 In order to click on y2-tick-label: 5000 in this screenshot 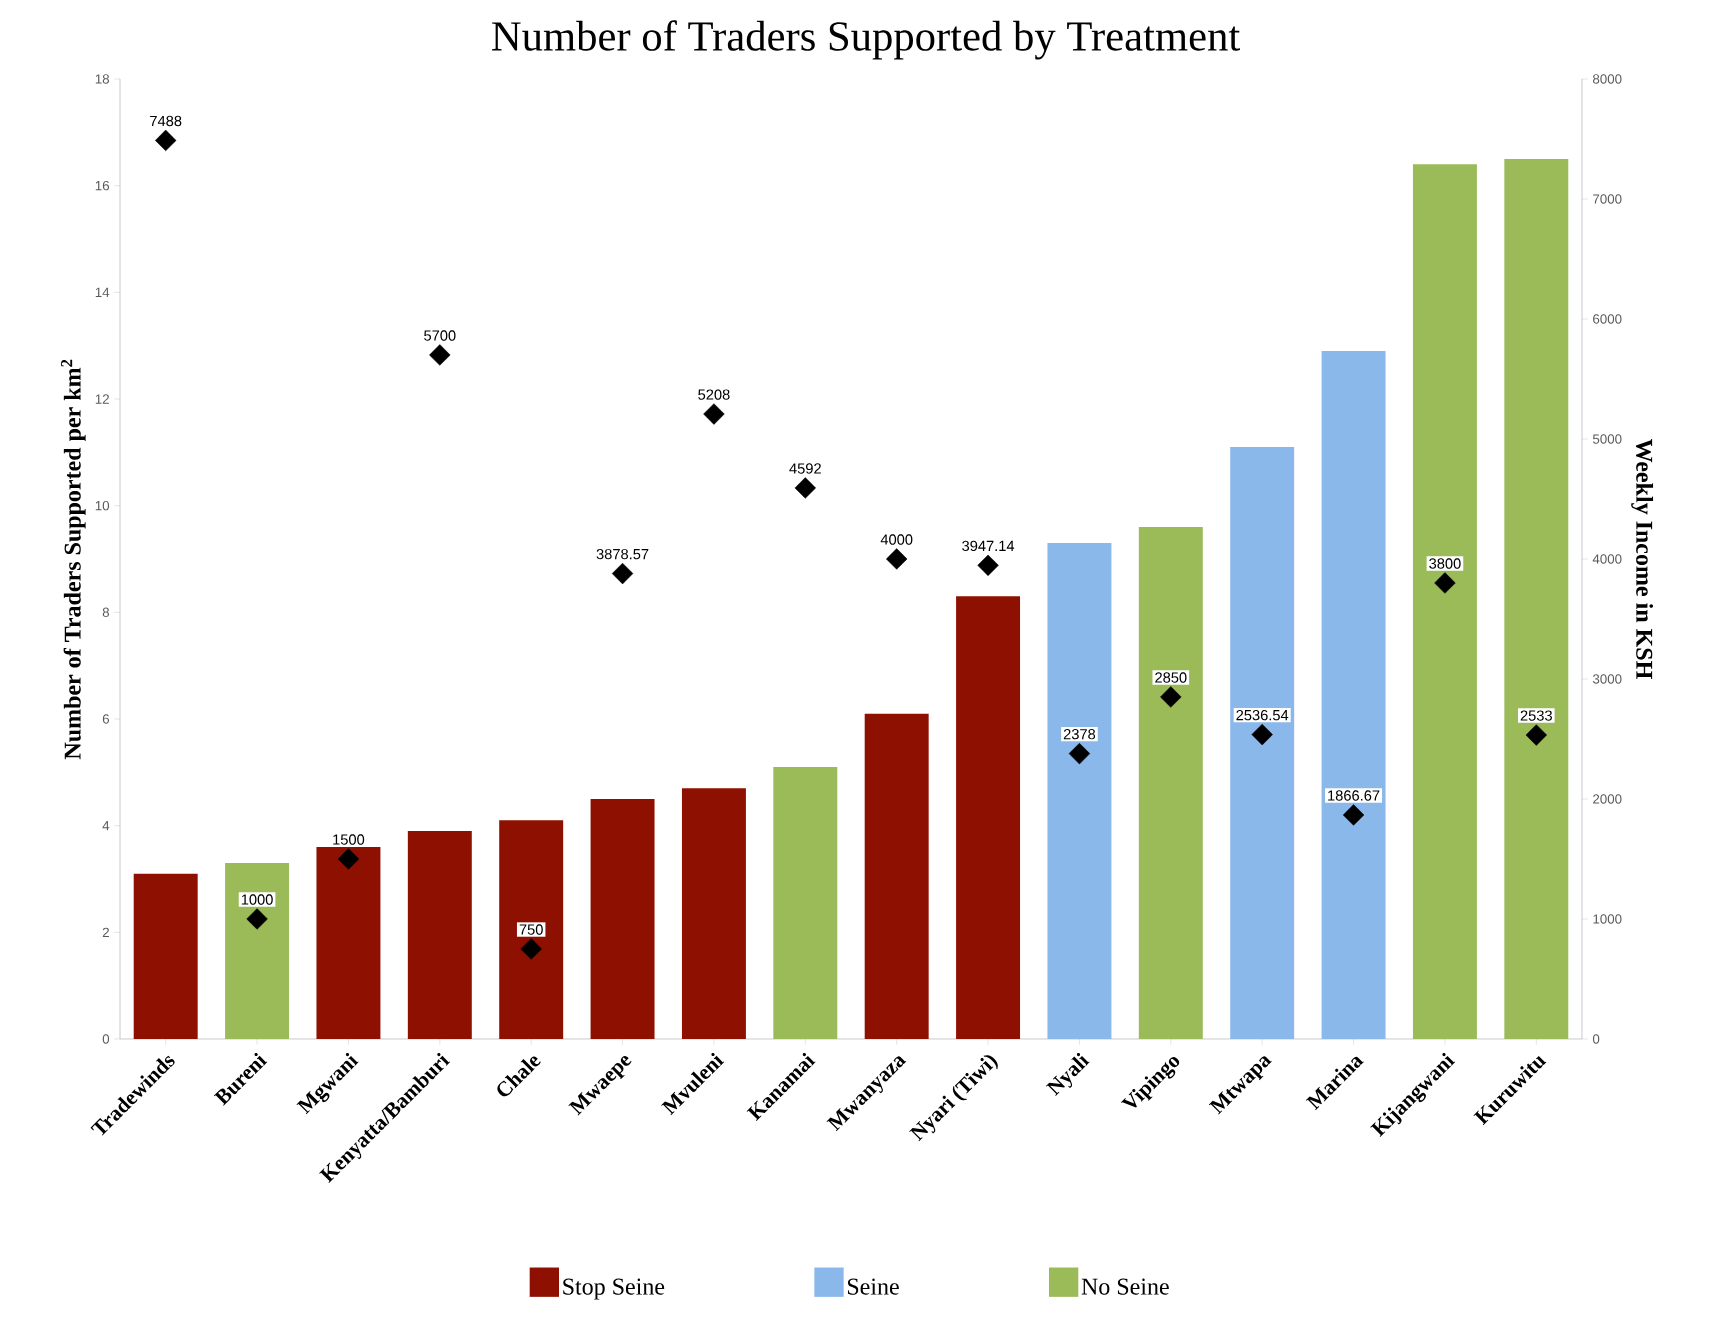, I will do `click(1607, 439)`.